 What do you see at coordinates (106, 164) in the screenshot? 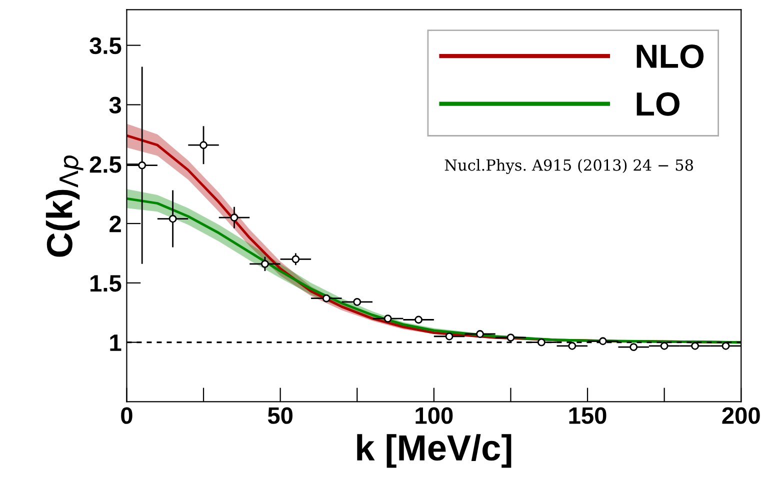
I see `y-tick-label: 2.5` at bounding box center [106, 164].